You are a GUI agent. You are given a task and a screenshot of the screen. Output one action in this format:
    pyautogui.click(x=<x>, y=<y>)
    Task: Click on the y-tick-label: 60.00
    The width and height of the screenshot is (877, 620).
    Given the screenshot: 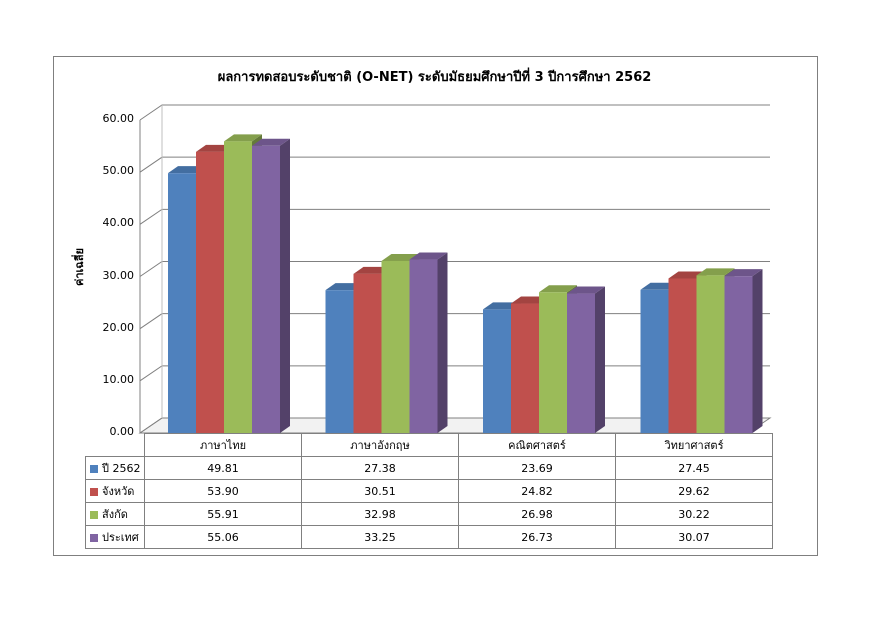 What is the action you would take?
    pyautogui.click(x=118, y=118)
    